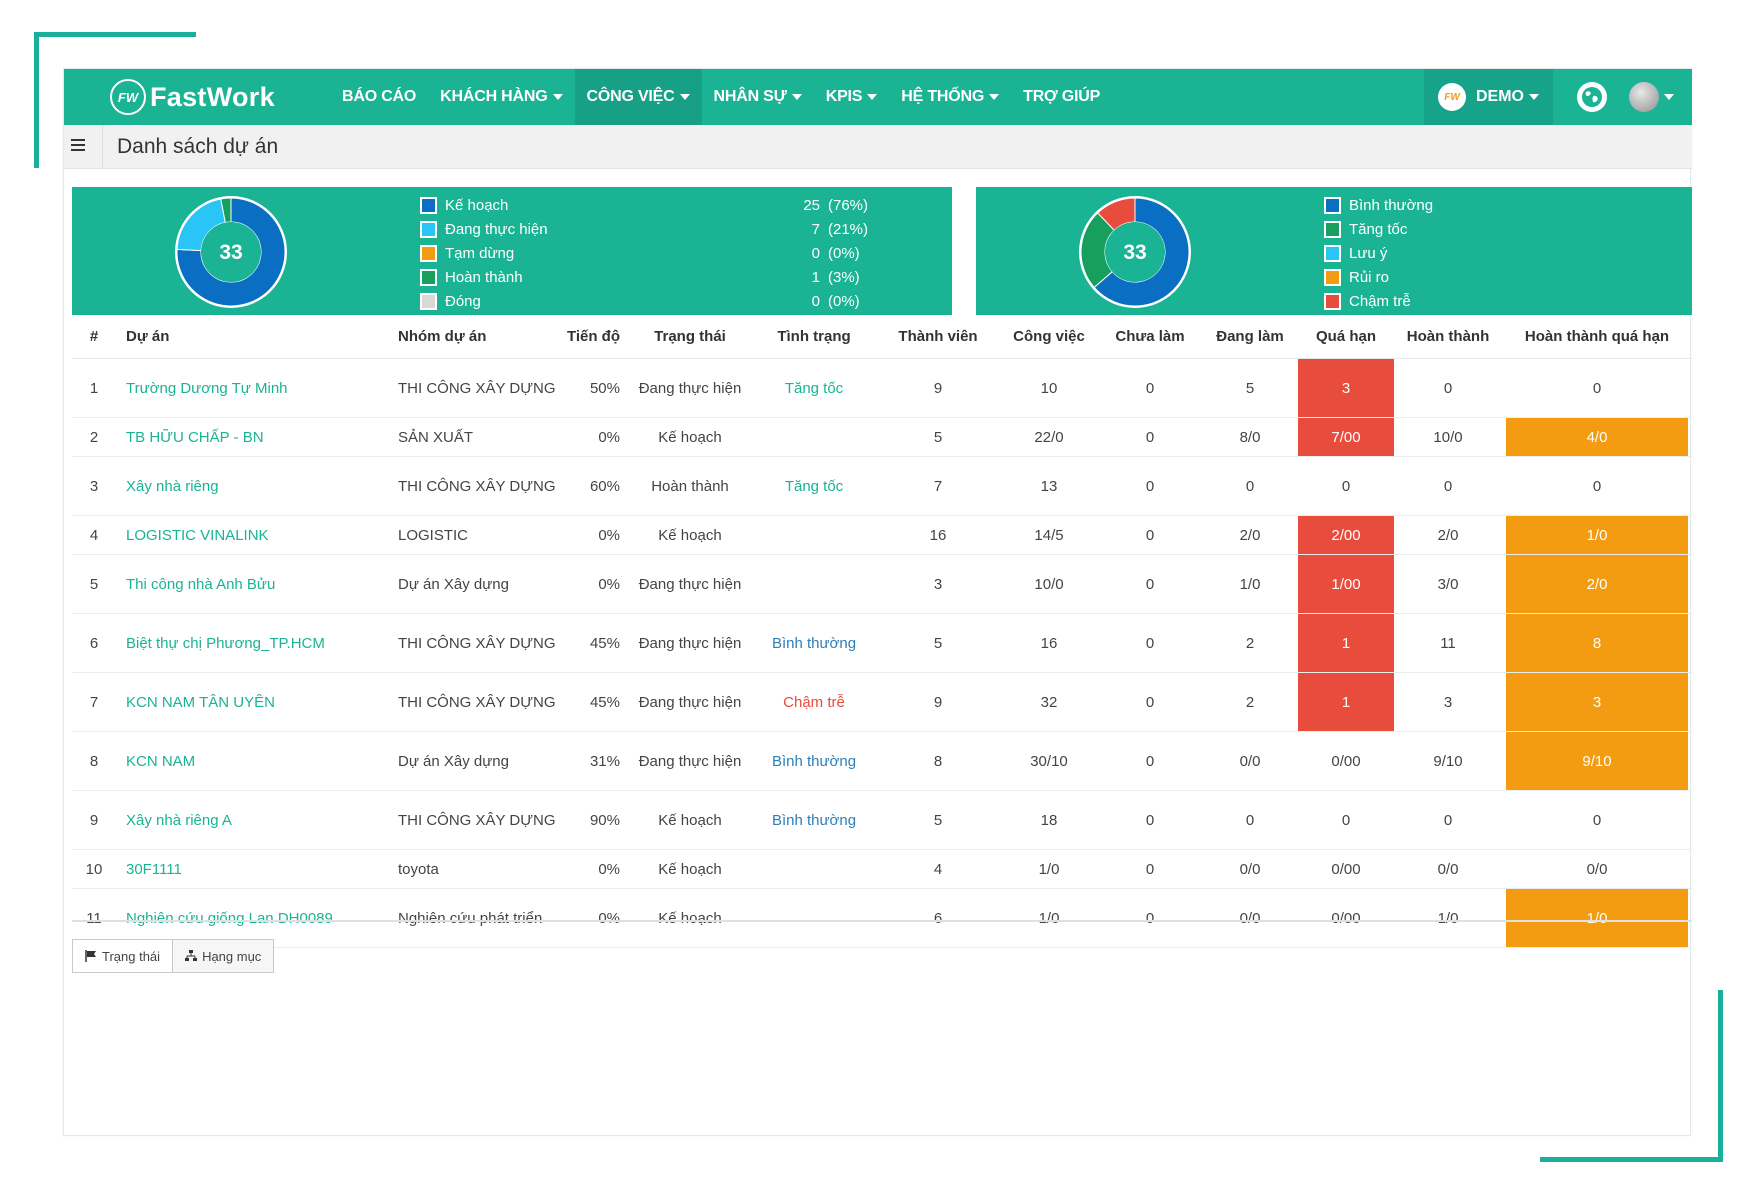 The image size is (1742, 1196). I want to click on project-state: Kế hoạch, so click(690, 869).